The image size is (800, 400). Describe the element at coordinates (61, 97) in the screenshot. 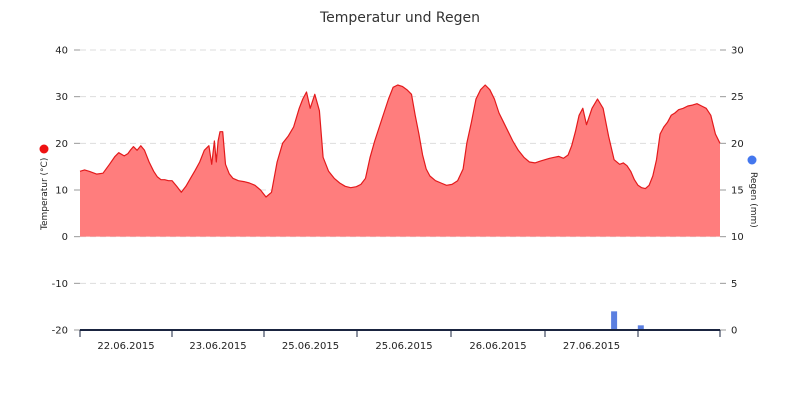

I see `left-tick-label: 30` at that location.